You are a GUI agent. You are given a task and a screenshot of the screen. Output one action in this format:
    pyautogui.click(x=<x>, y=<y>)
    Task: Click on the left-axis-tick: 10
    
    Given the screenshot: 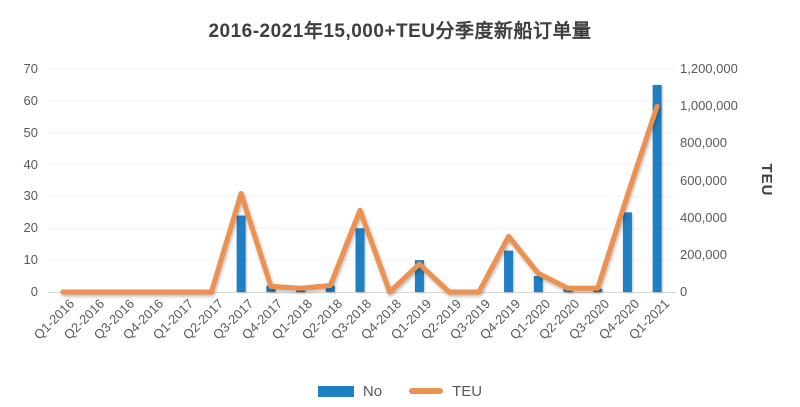 What is the action you would take?
    pyautogui.click(x=30, y=260)
    